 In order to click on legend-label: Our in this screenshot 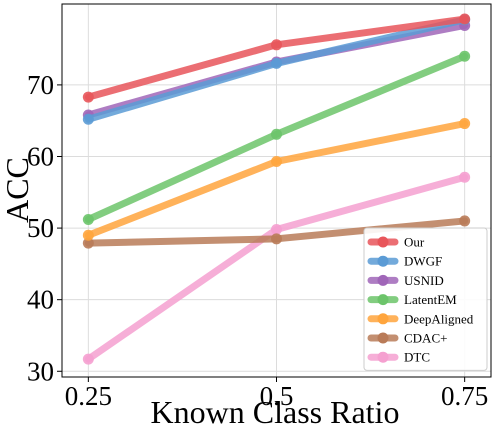, I will do `click(414, 242)`.